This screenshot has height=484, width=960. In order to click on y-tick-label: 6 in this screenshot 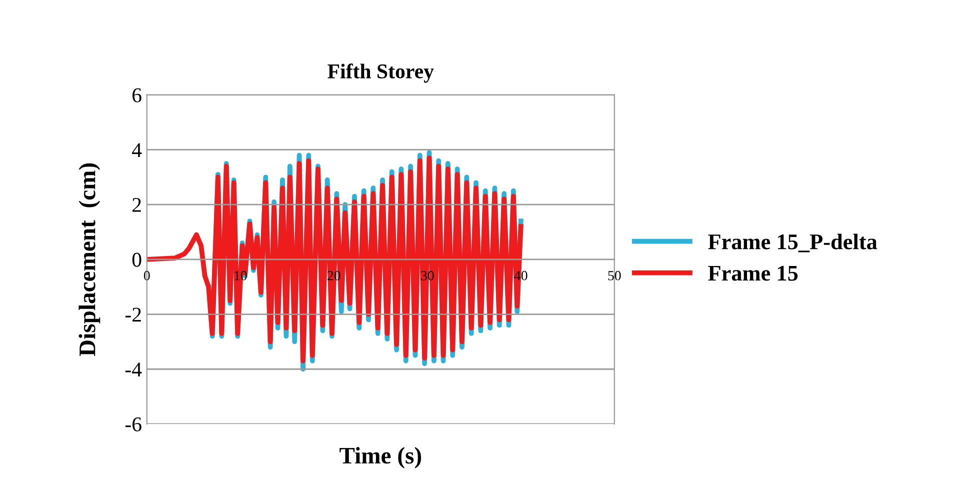, I will do `click(137, 95)`.